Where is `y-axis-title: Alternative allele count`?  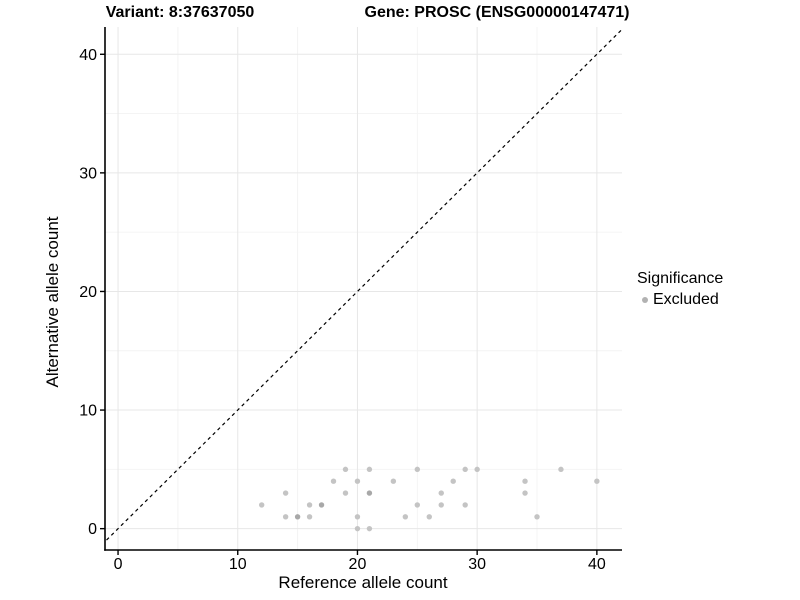 y-axis-title: Alternative allele count is located at coordinates (52, 302).